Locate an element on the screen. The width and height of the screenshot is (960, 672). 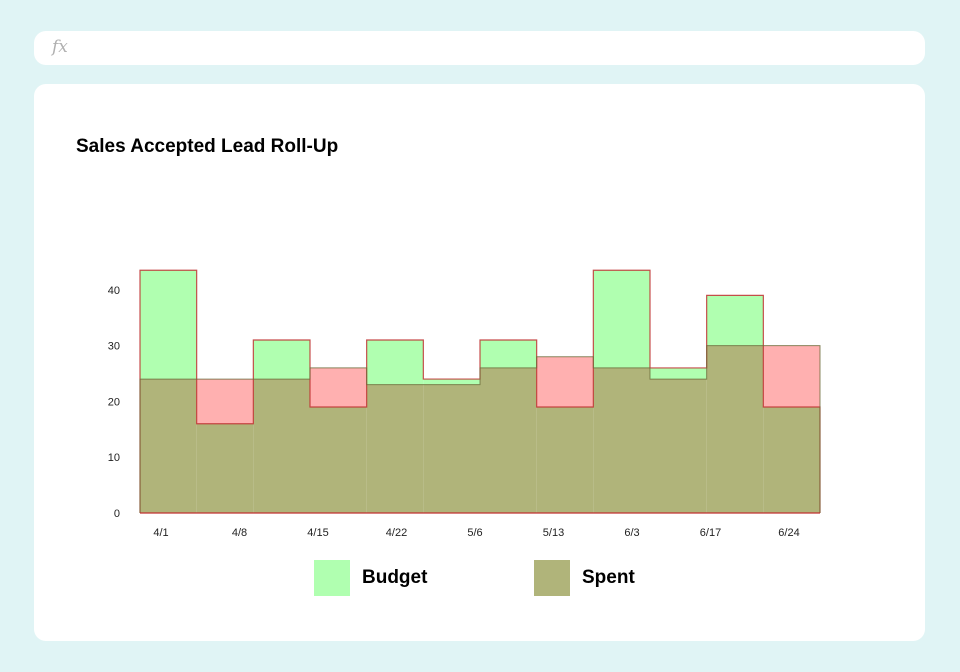
y-tick-label-1: 10 is located at coordinates (114, 458).